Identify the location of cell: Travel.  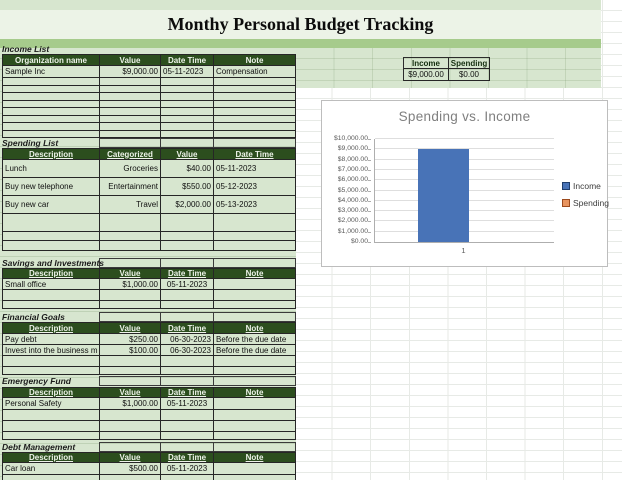
(130, 205).